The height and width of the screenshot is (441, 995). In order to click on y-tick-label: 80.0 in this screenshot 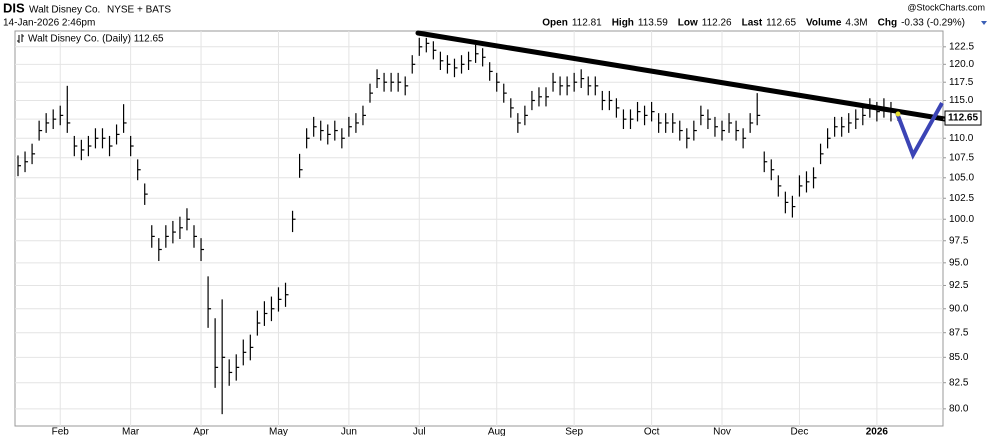, I will do `click(959, 408)`.